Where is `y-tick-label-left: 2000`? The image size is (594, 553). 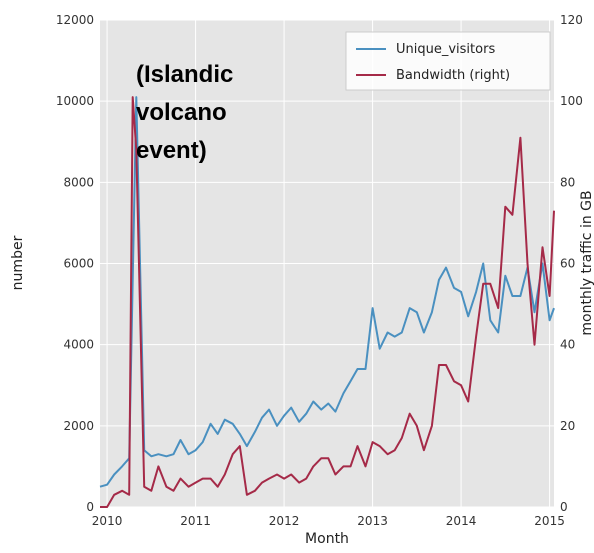
y-tick-label-left: 2000 is located at coordinates (78, 426).